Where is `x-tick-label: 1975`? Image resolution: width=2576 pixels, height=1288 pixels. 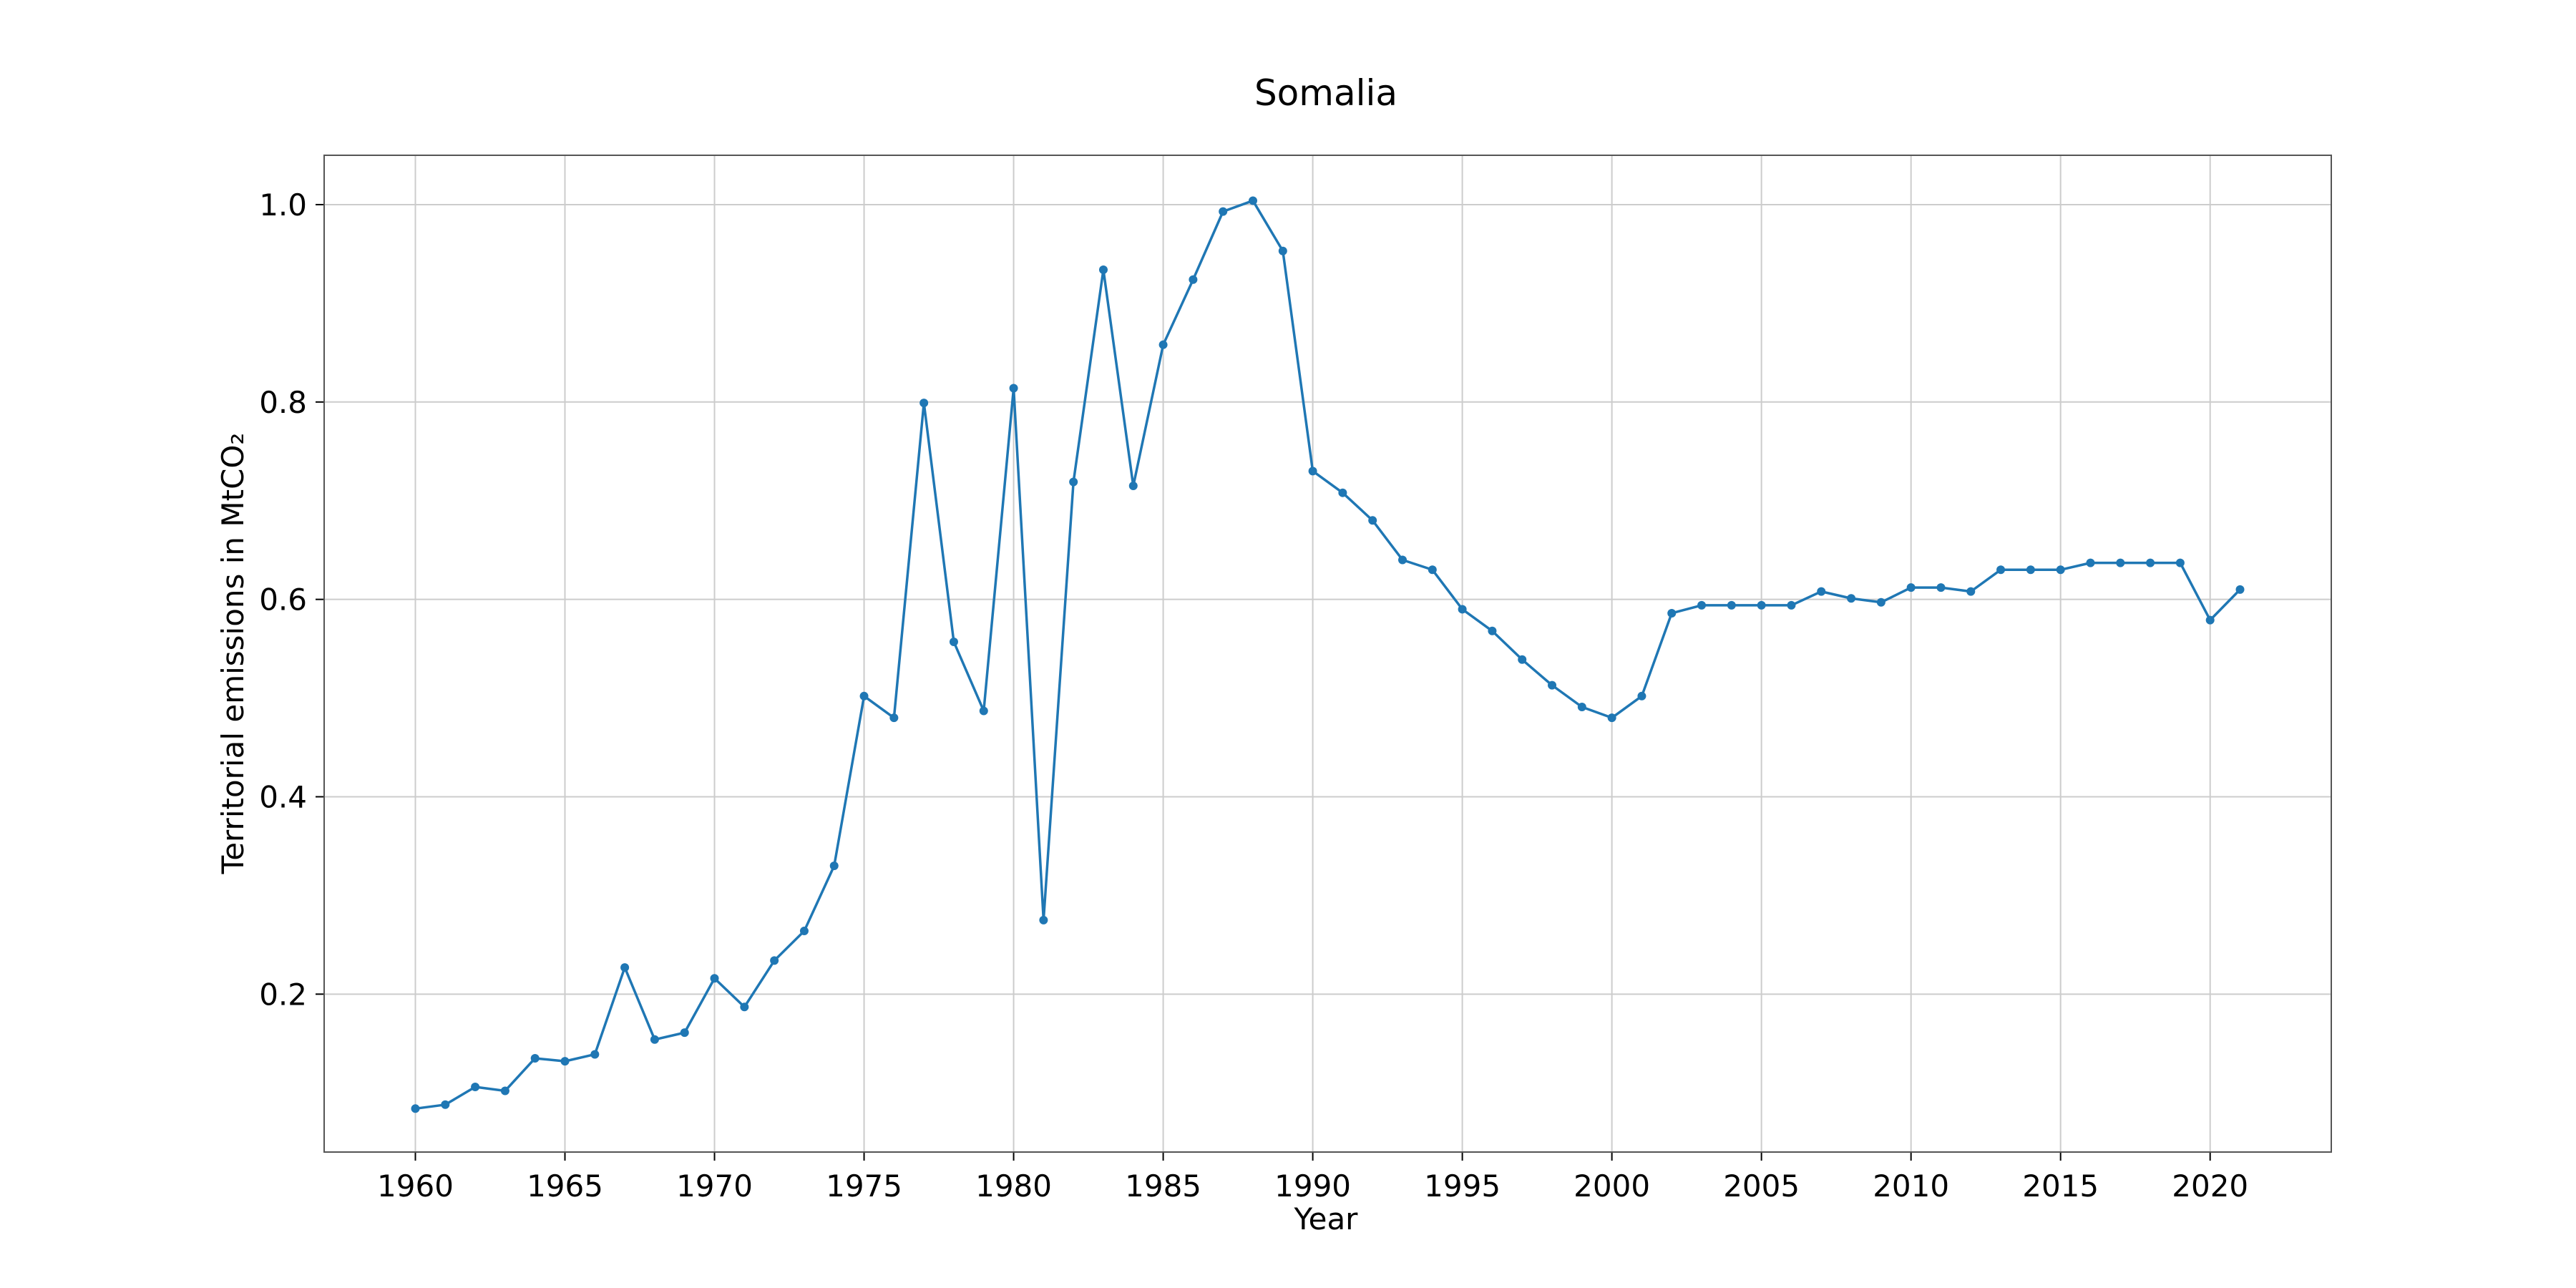
x-tick-label: 1975 is located at coordinates (864, 1186).